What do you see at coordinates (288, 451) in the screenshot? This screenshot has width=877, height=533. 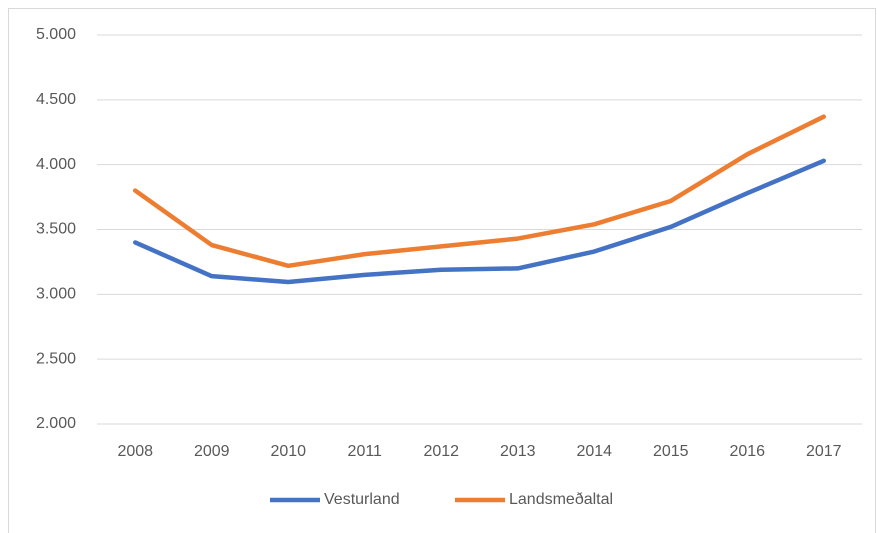 I see `x-tick-label: 2010` at bounding box center [288, 451].